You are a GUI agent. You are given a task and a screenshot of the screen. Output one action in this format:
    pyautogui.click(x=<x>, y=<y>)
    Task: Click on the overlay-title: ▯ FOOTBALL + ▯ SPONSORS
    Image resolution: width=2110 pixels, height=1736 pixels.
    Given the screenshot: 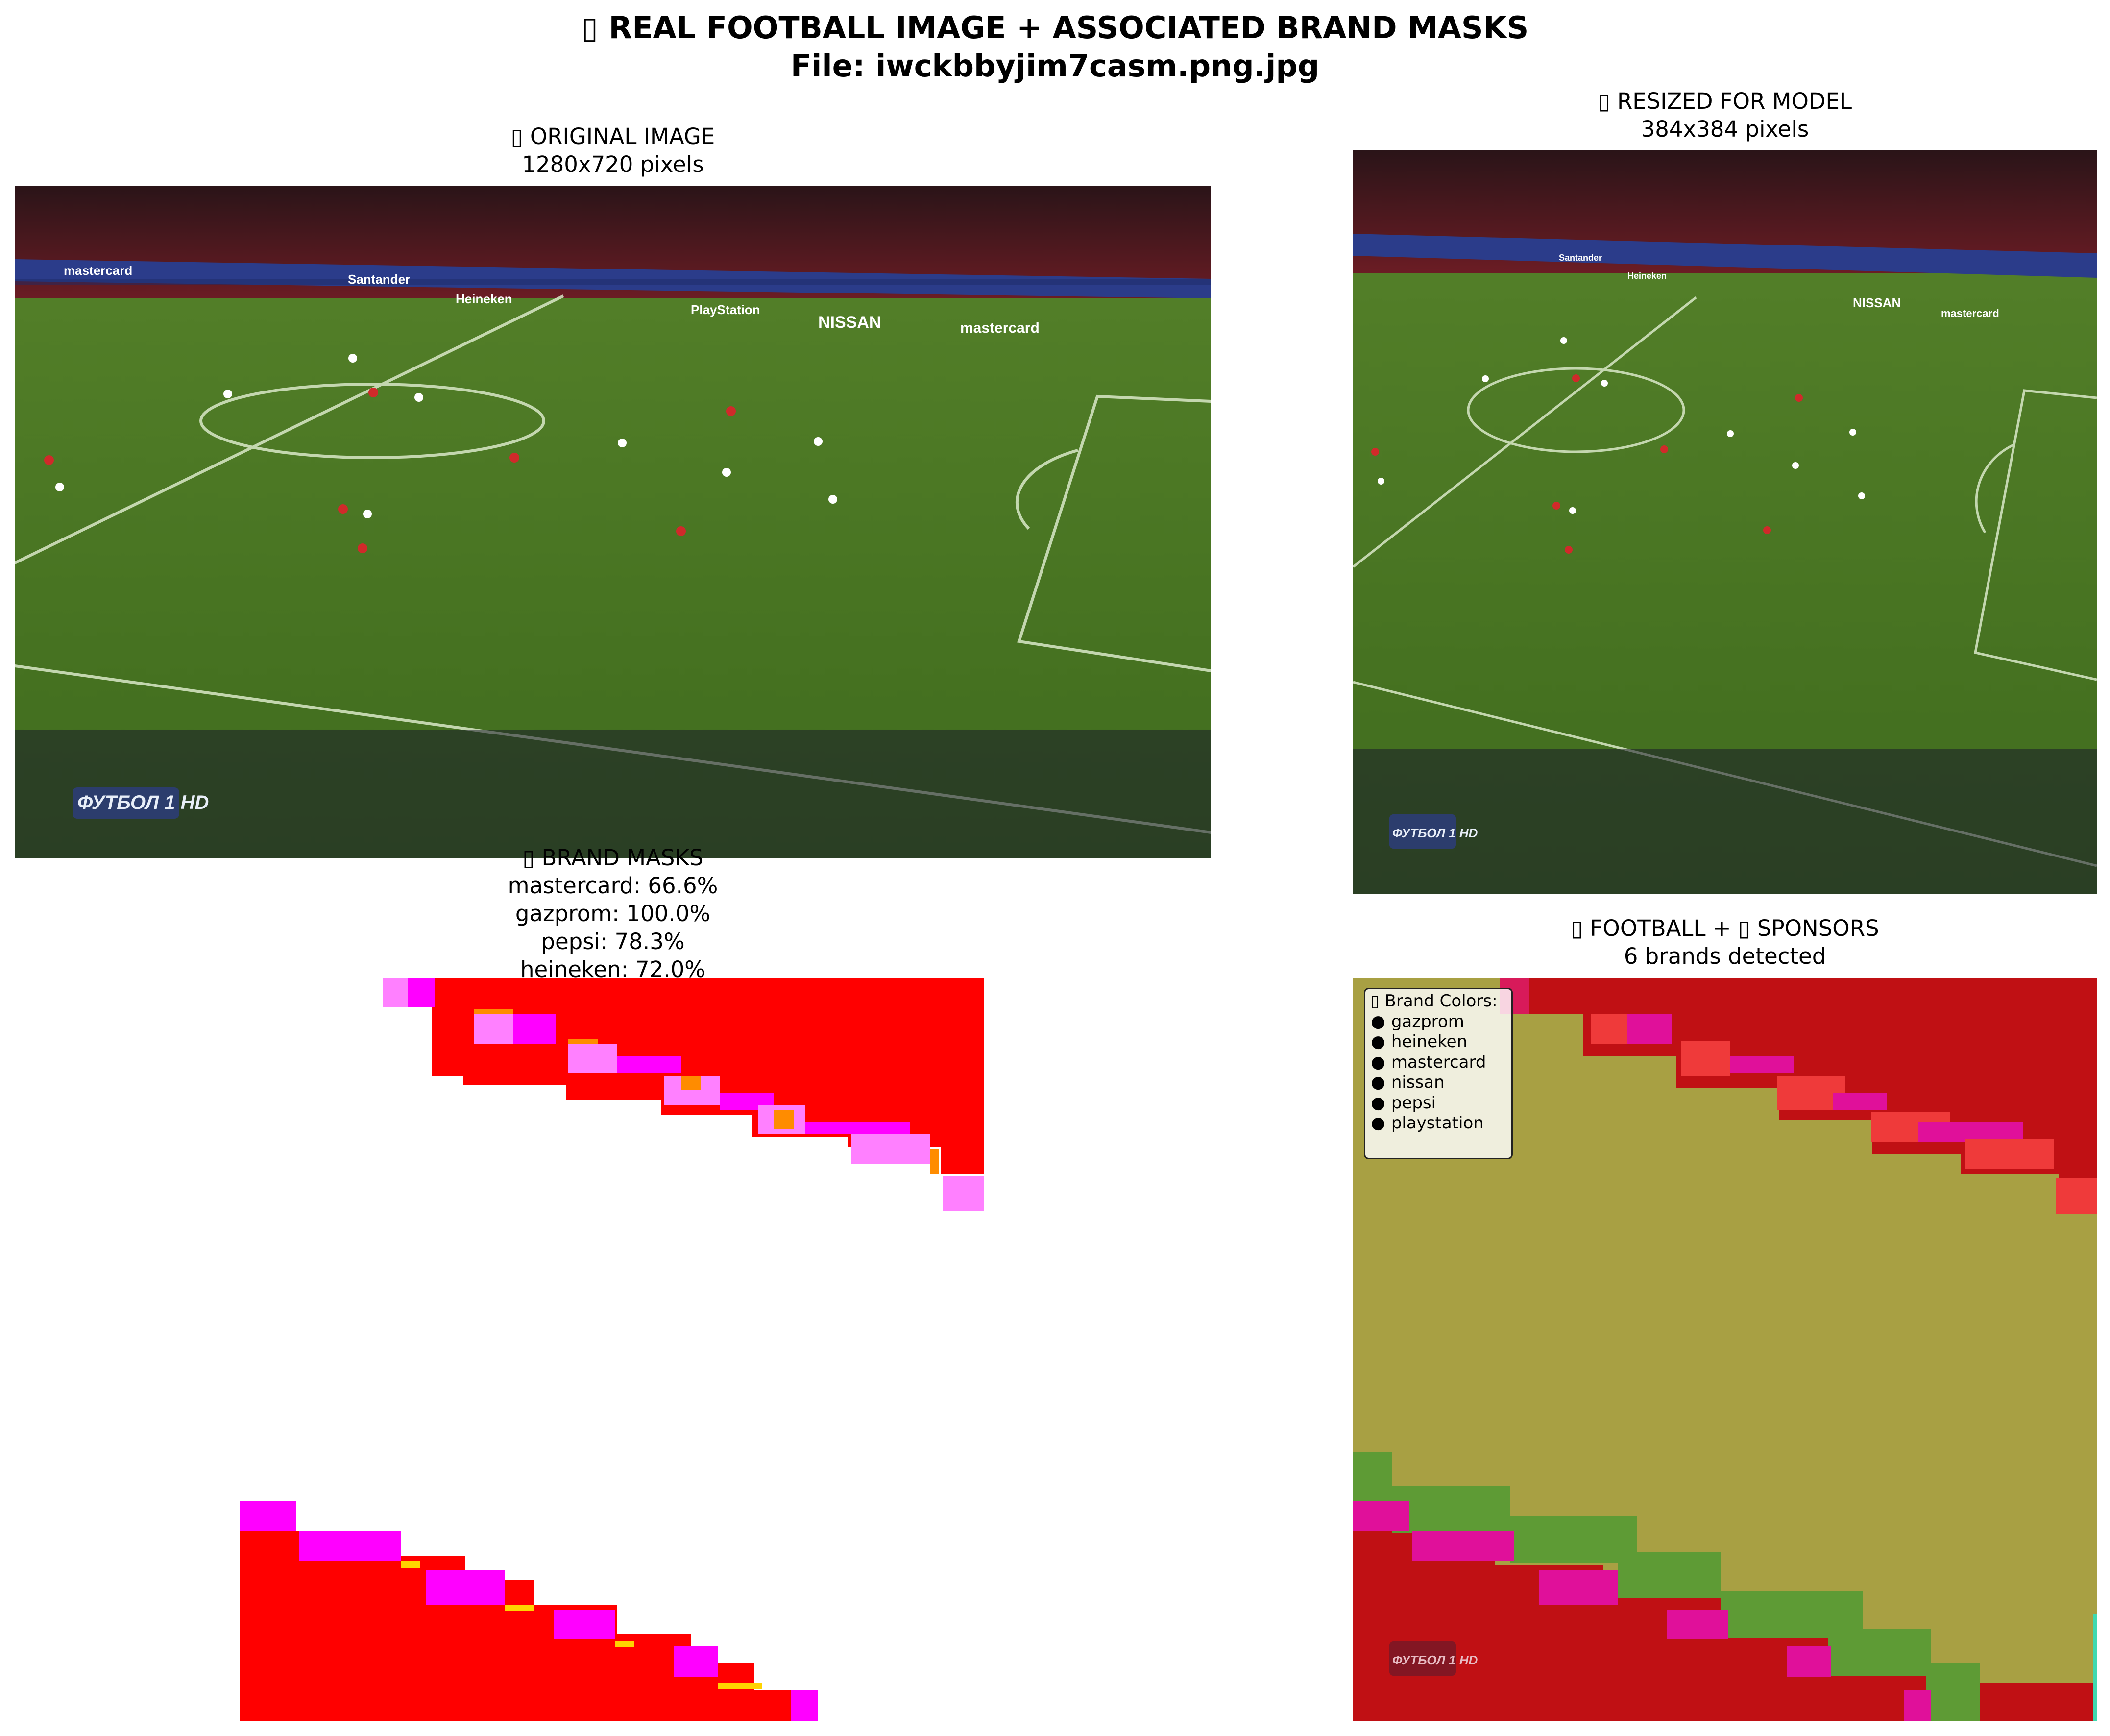 What is the action you would take?
    pyautogui.click(x=1725, y=928)
    